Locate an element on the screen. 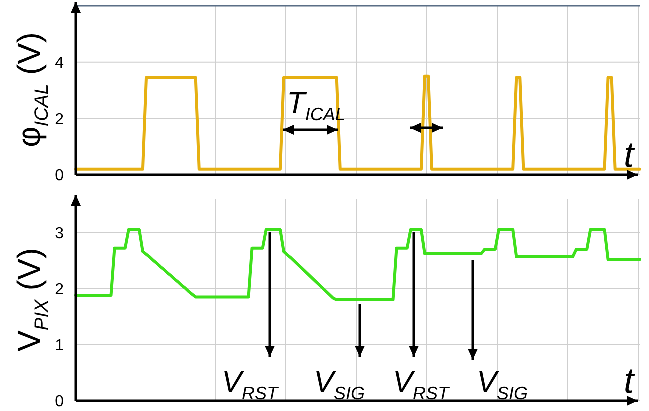 This screenshot has width=649, height=411. y-tick-label: 1 is located at coordinates (59, 345).